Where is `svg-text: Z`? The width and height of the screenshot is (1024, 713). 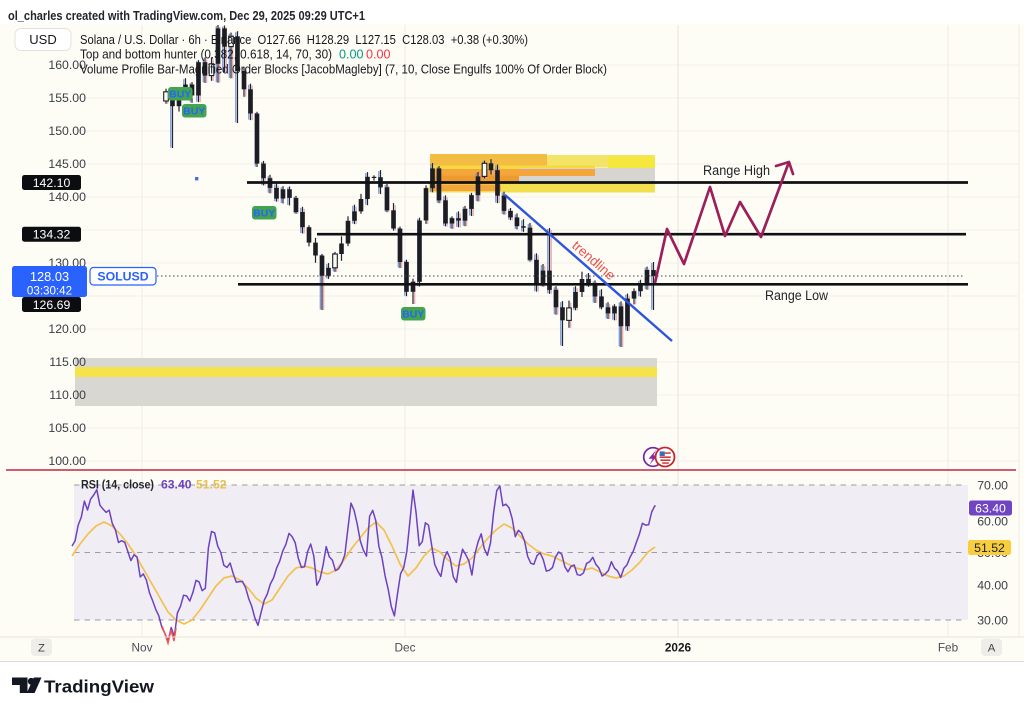
svg-text: Z is located at coordinates (41, 649).